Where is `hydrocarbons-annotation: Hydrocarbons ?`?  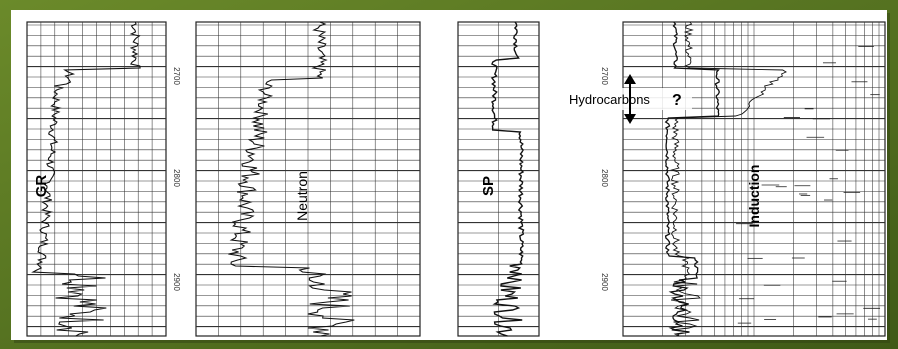 hydrocarbons-annotation: Hydrocarbons ? is located at coordinates (630, 99).